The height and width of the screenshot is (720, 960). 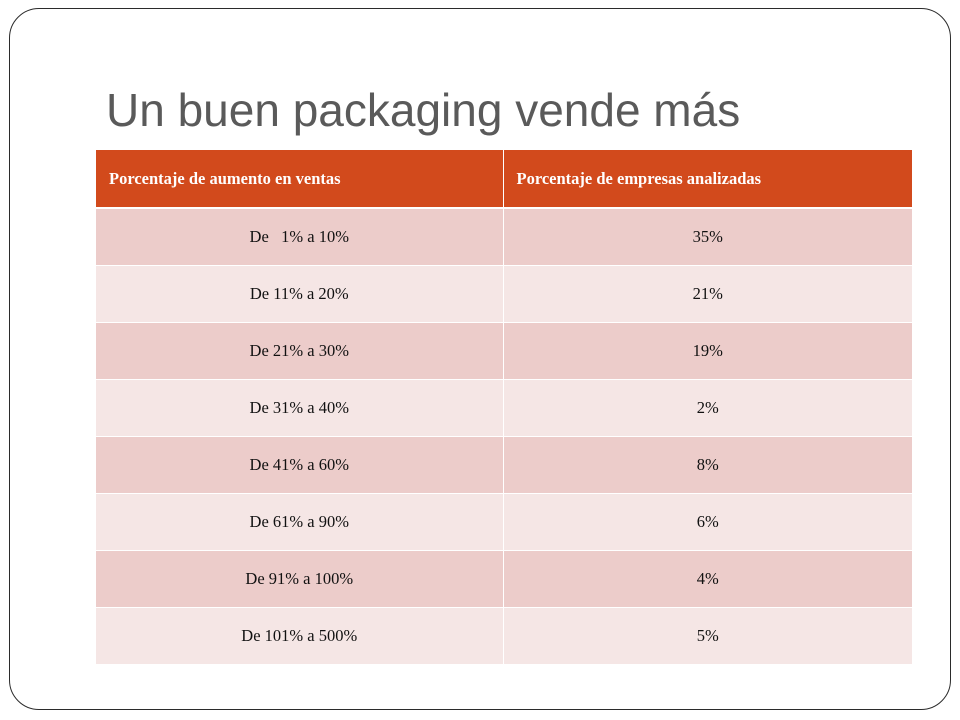 What do you see at coordinates (707, 408) in the screenshot?
I see `share-cell: 2%` at bounding box center [707, 408].